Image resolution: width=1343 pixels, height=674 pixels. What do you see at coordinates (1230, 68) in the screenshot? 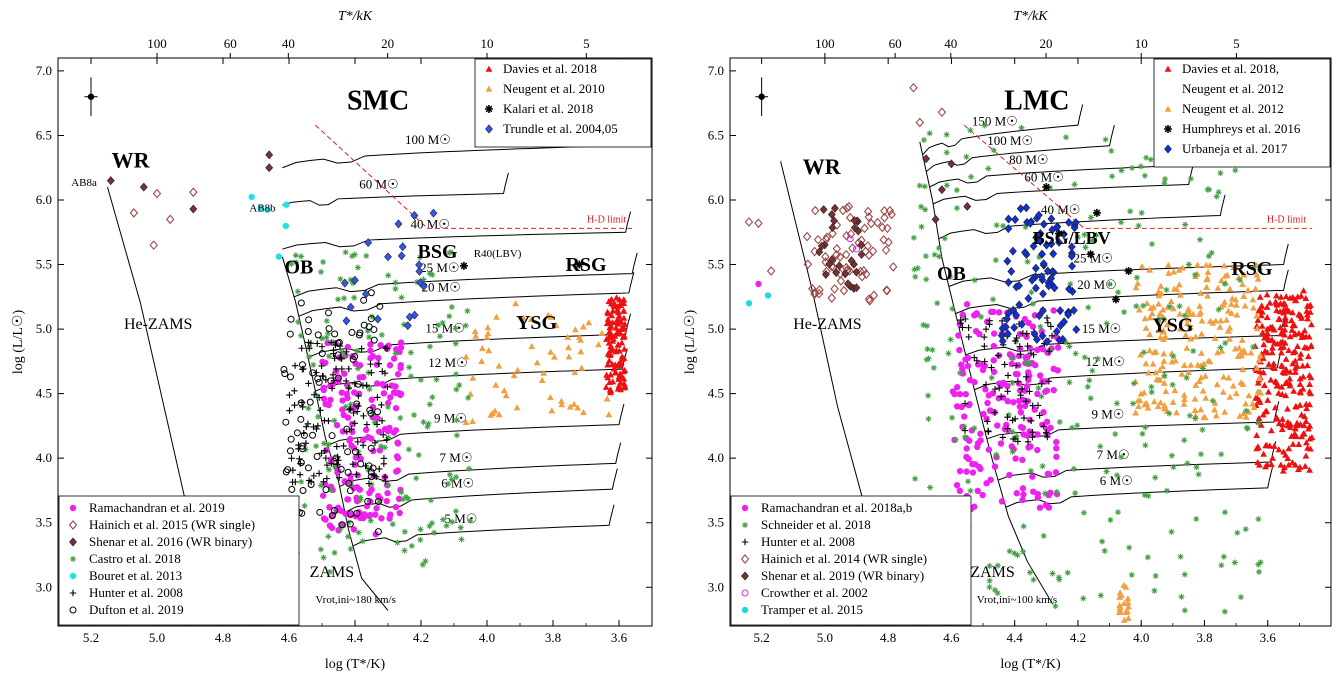
I see `legend-label: Davies et al. 2018,` at bounding box center [1230, 68].